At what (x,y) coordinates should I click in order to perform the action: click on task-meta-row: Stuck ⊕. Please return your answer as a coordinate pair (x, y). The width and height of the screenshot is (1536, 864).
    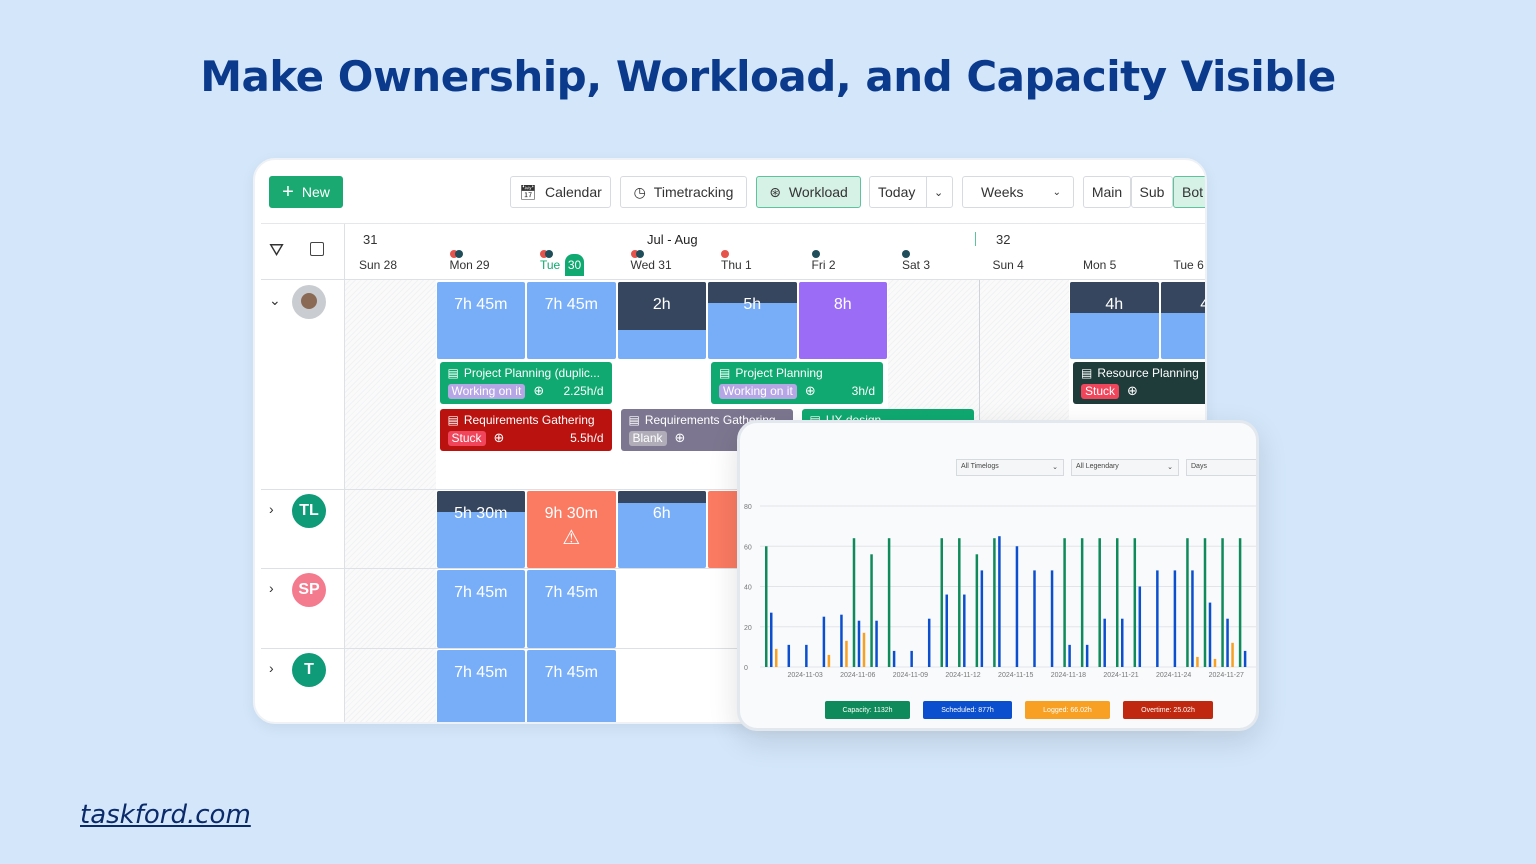
    Looking at the image, I should click on (1143, 391).